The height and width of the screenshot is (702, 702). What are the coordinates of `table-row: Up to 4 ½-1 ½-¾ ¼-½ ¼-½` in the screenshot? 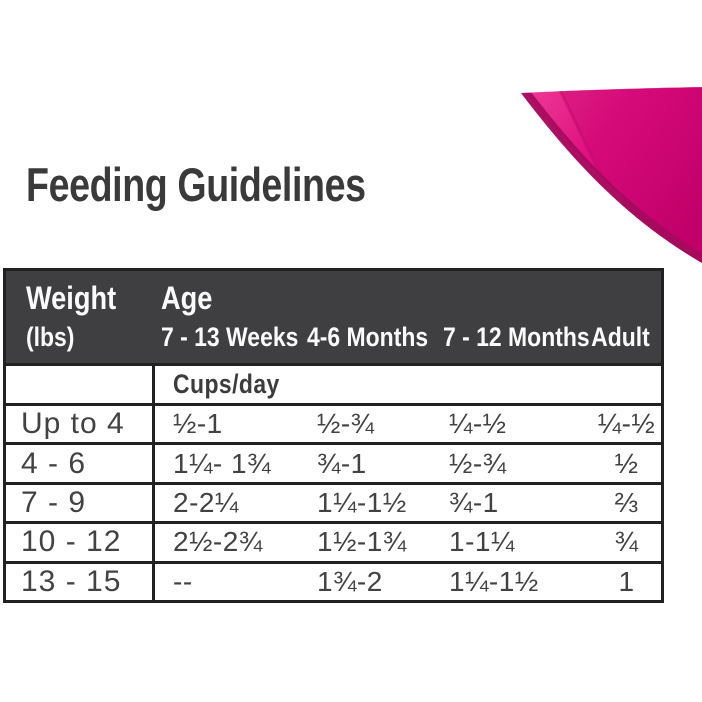 It's located at (333, 423).